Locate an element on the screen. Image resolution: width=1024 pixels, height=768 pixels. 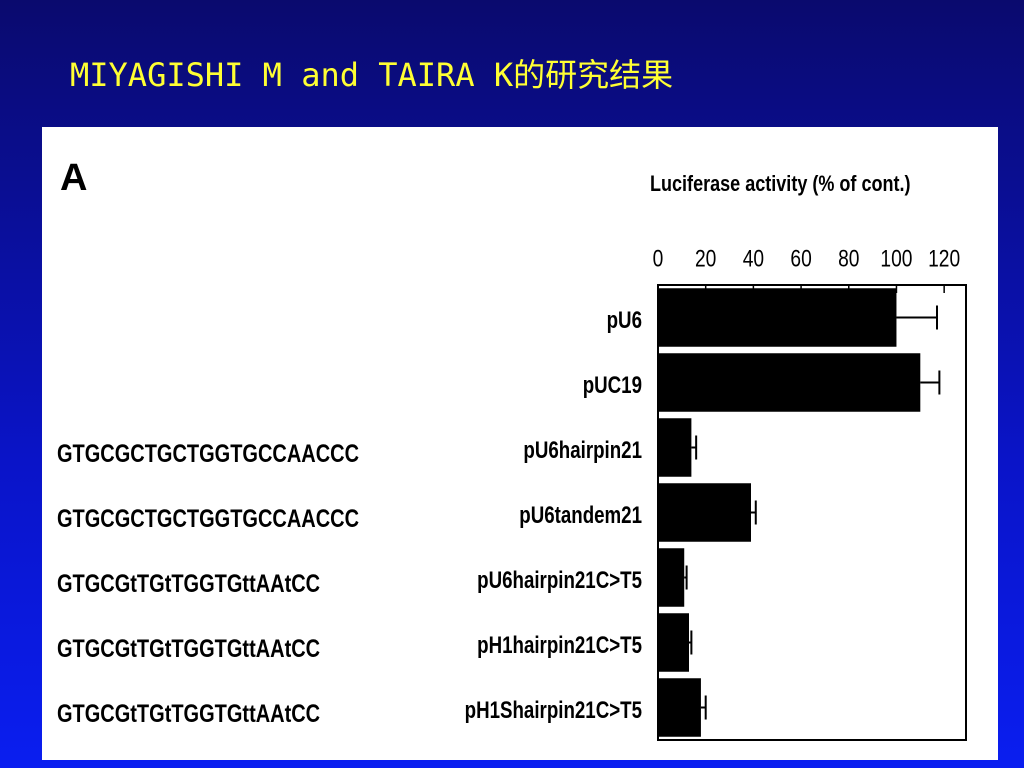
y-tick-label: pUC19 is located at coordinates (612, 385).